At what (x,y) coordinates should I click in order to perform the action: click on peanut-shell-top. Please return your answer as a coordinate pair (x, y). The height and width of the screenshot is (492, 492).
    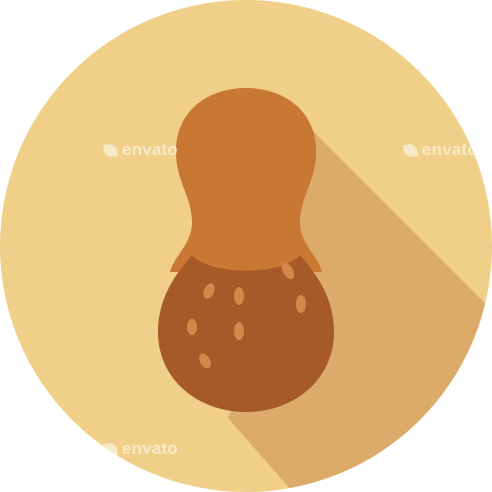
    Looking at the image, I should click on (246, 180).